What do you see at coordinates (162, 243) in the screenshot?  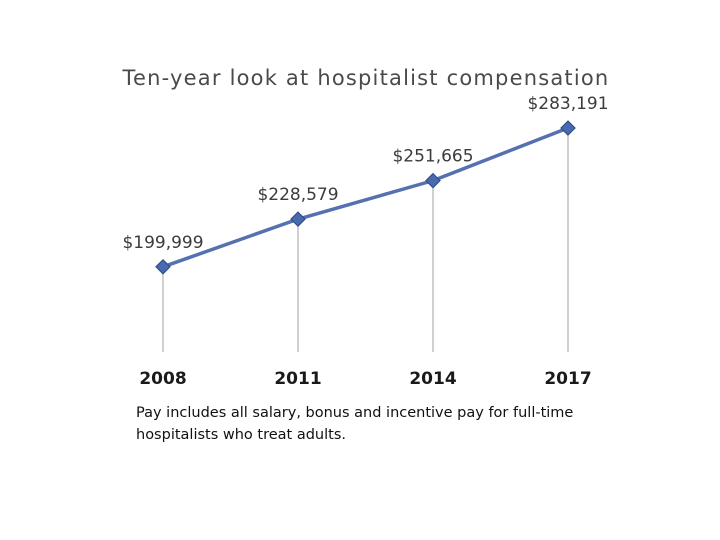 I see `data-label-2008: $199,999` at bounding box center [162, 243].